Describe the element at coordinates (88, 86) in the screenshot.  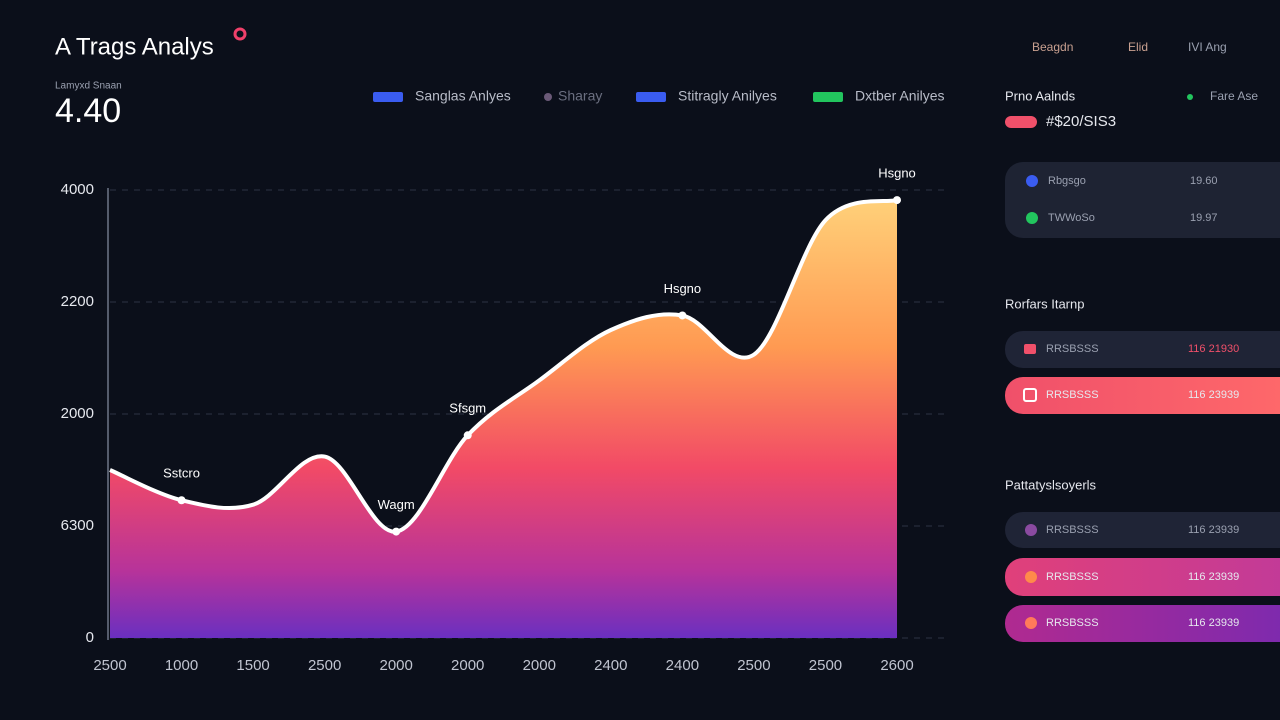
I see `subtitle: Lamyxd Snaan` at that location.